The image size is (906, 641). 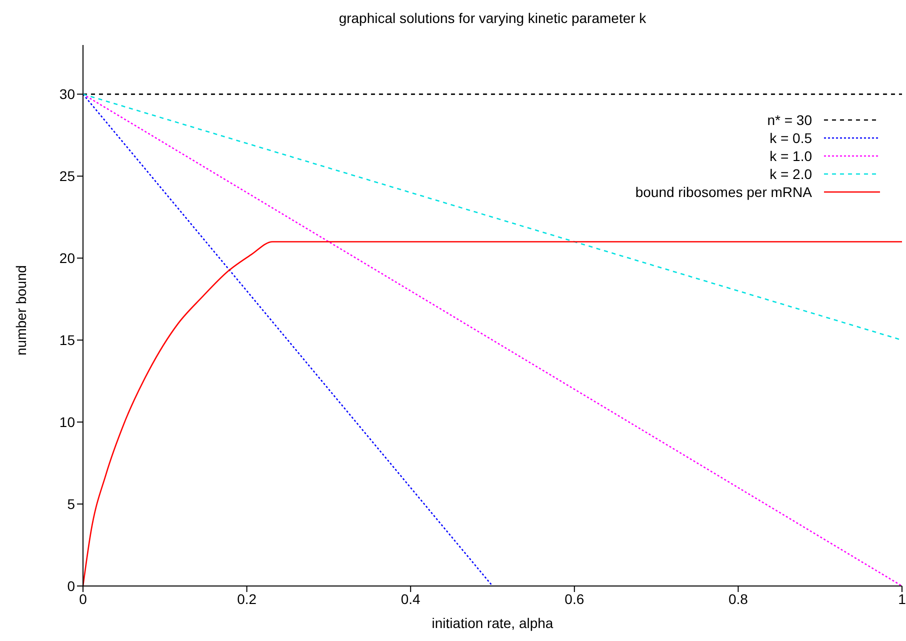 What do you see at coordinates (71, 504) in the screenshot?
I see `y-tick-label: 5` at bounding box center [71, 504].